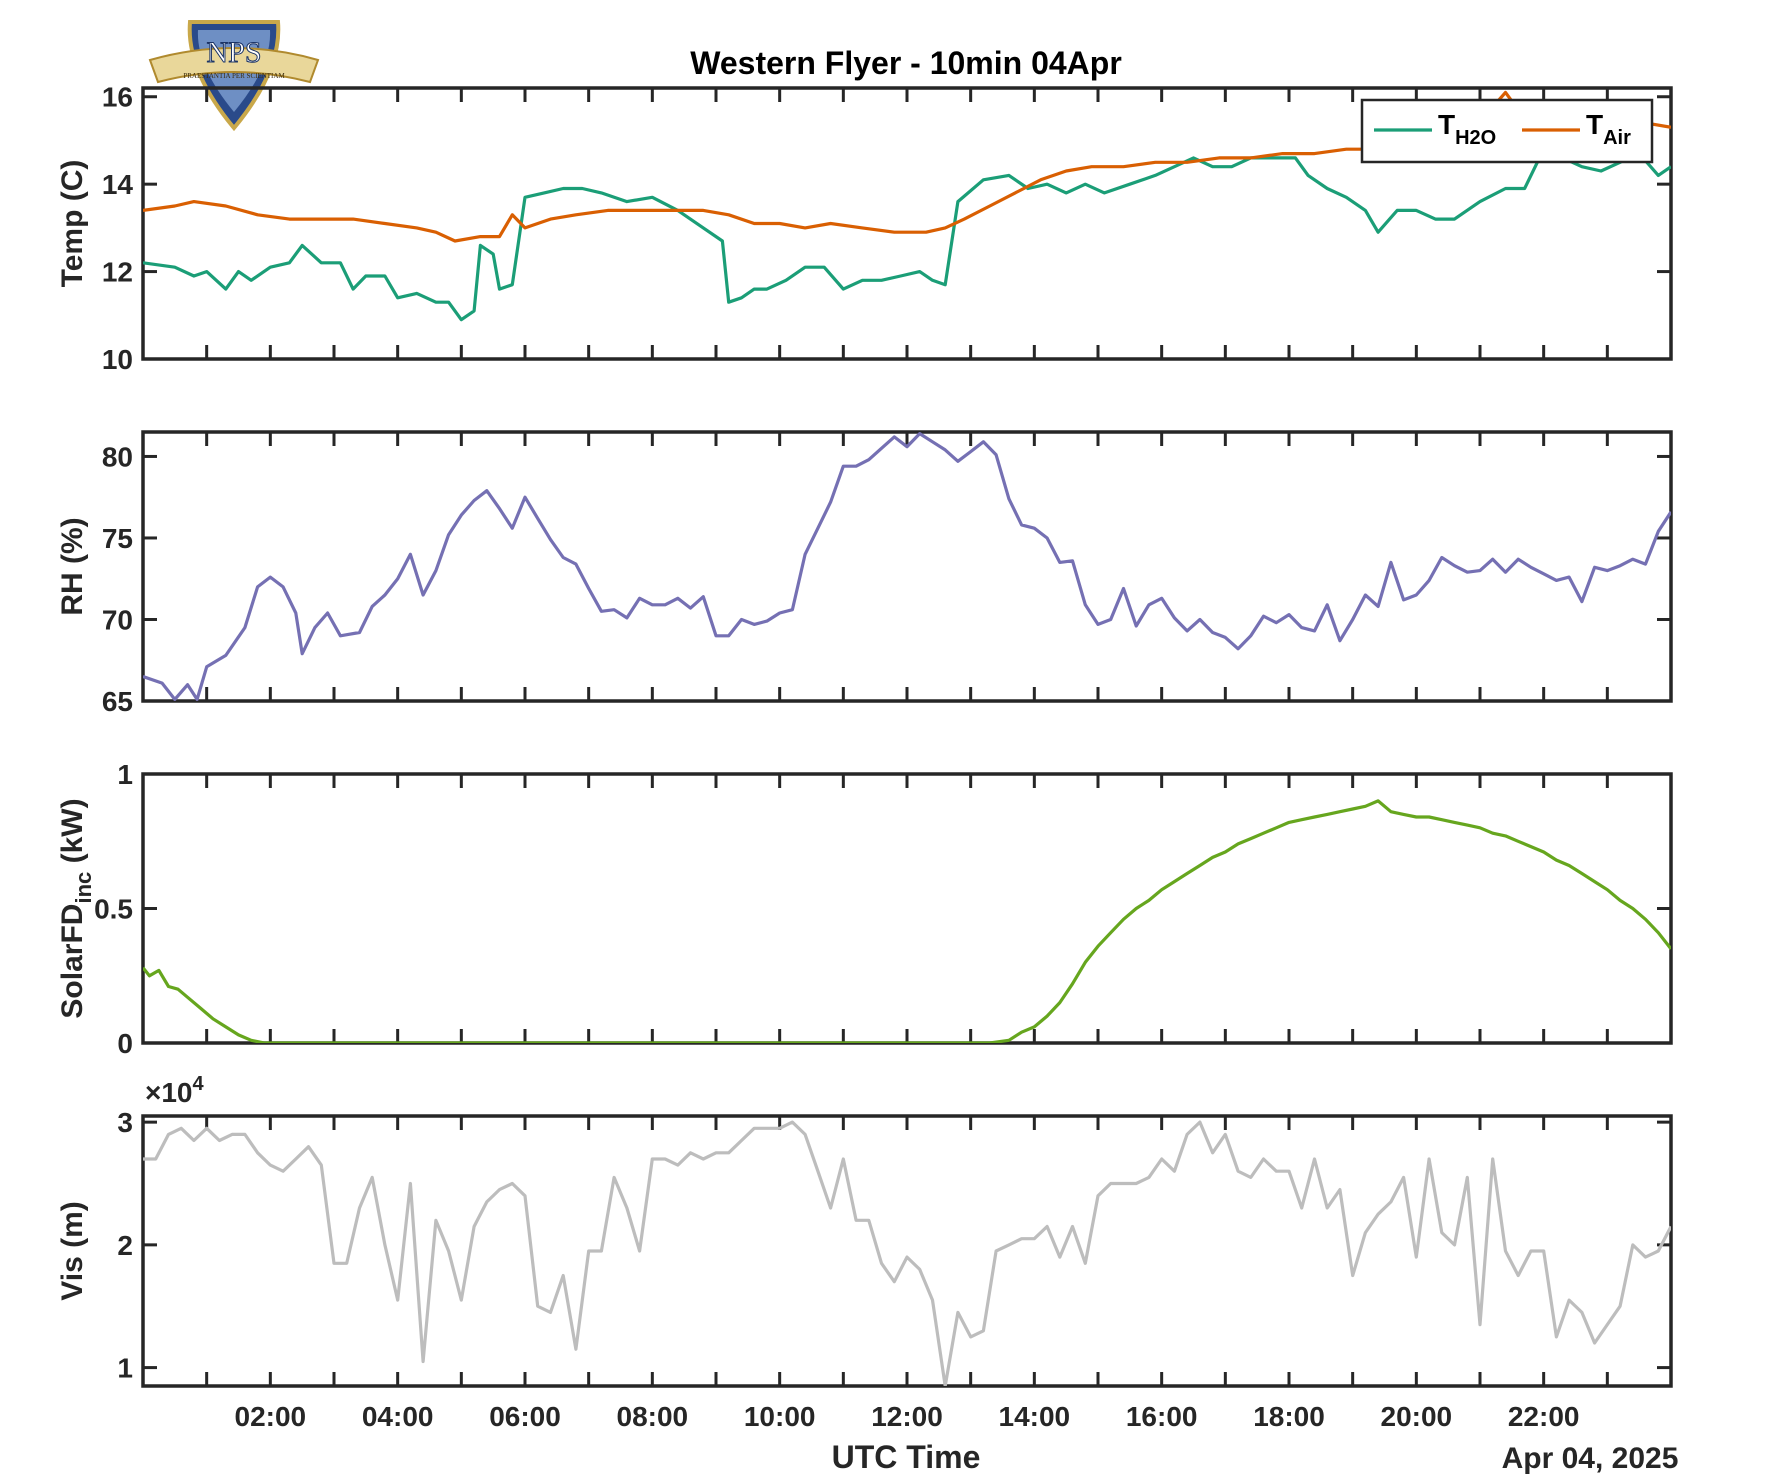 The image size is (1772, 1476). Describe the element at coordinates (1289, 1416) in the screenshot. I see `x-tick-label: 18:00` at that location.